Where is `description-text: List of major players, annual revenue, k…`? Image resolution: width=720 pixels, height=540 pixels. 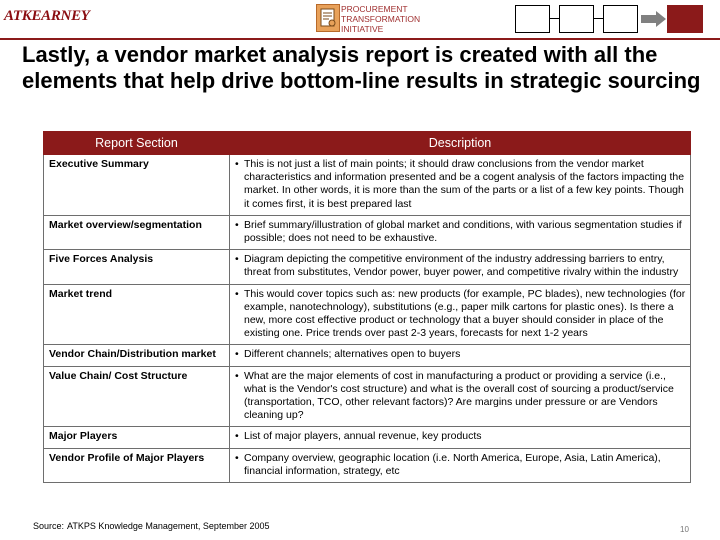 description-text: List of major players, annual revenue, k… is located at coordinates (363, 436).